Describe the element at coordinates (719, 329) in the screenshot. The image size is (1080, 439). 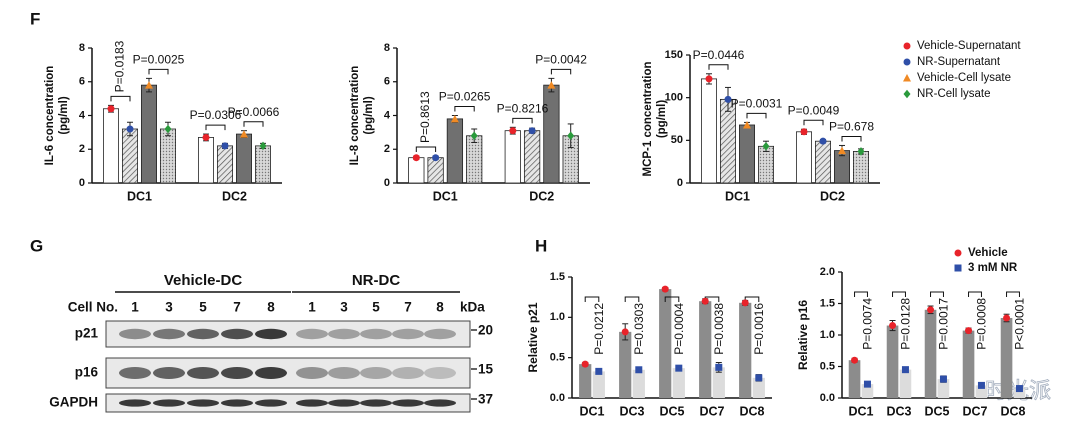
I see `p-value: P=0.0038` at that location.